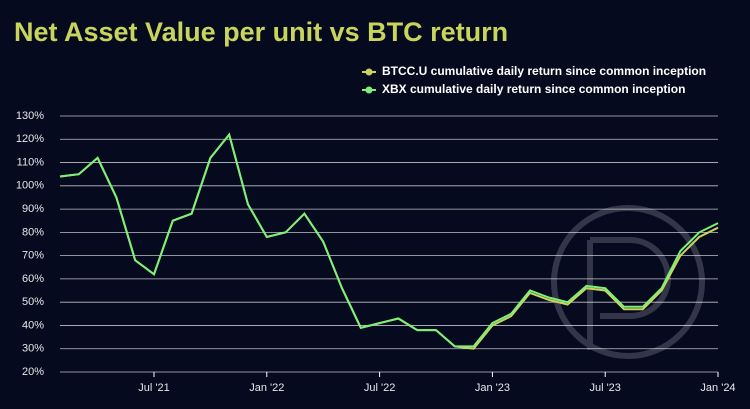 This screenshot has height=409, width=750. I want to click on x-tick-label: Jan '23, so click(492, 388).